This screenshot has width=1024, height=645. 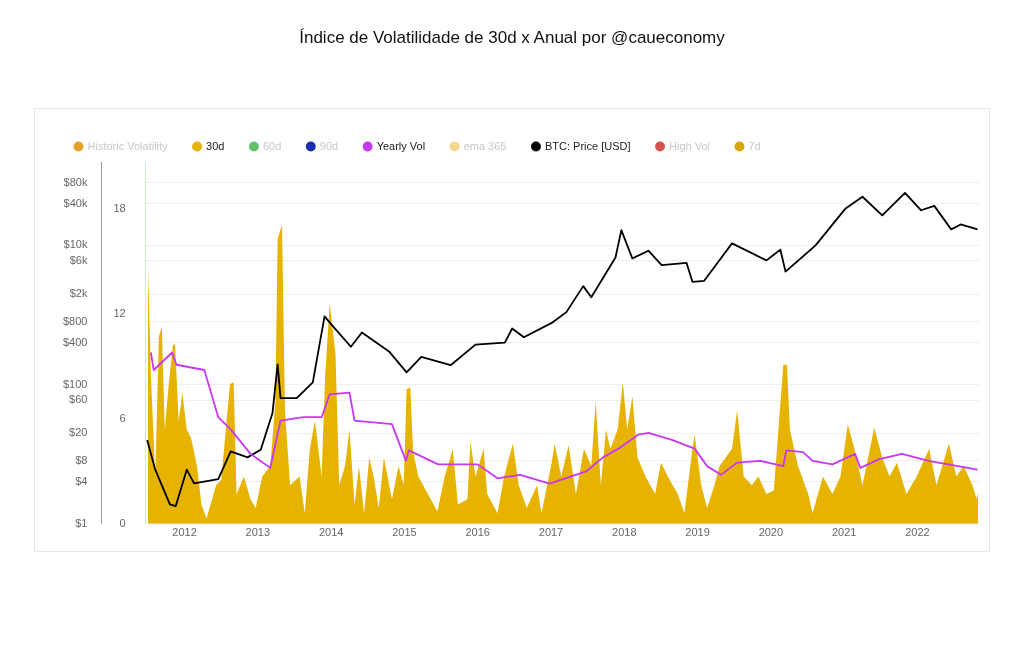 What do you see at coordinates (917, 532) in the screenshot?
I see `x-tick-label: 2022` at bounding box center [917, 532].